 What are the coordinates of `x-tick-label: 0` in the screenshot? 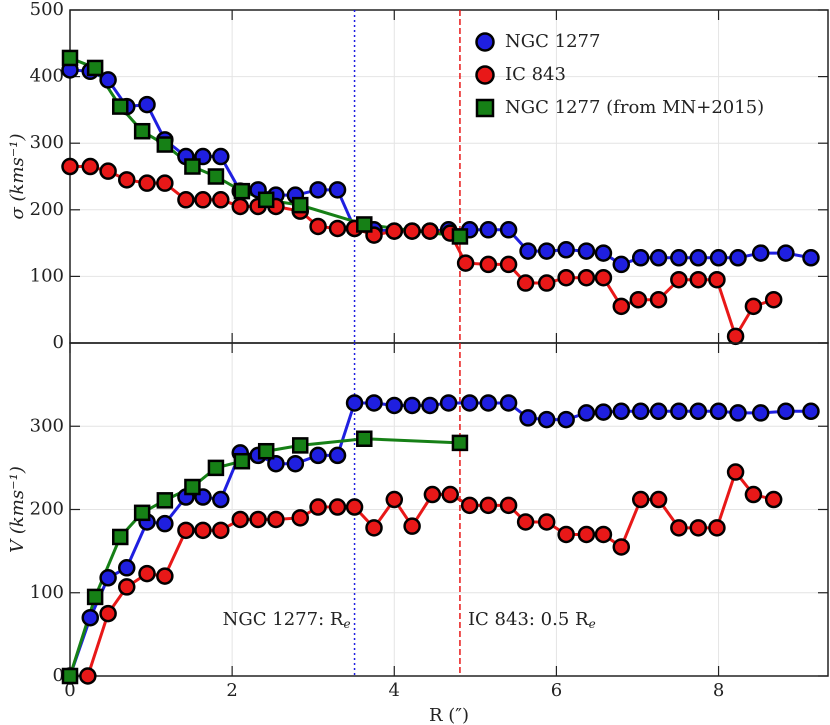 It's located at (69, 690).